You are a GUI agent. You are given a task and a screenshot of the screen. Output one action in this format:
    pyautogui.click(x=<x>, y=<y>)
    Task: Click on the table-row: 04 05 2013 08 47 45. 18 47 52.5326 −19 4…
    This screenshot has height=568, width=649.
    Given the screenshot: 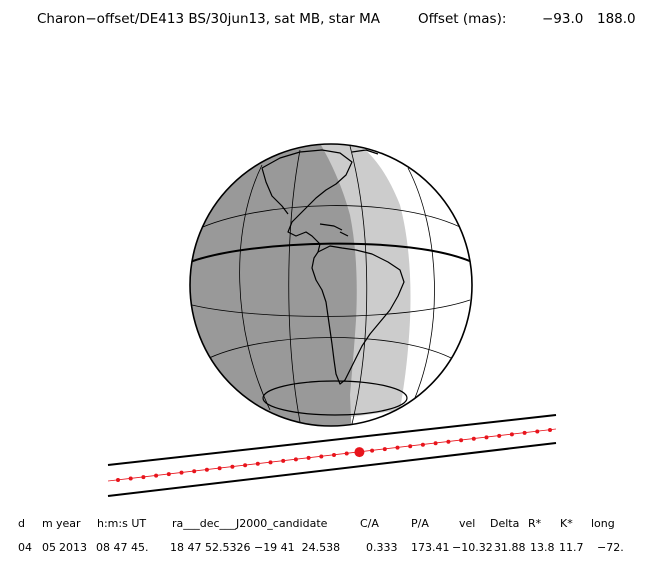 What is the action you would take?
    pyautogui.click(x=324, y=549)
    